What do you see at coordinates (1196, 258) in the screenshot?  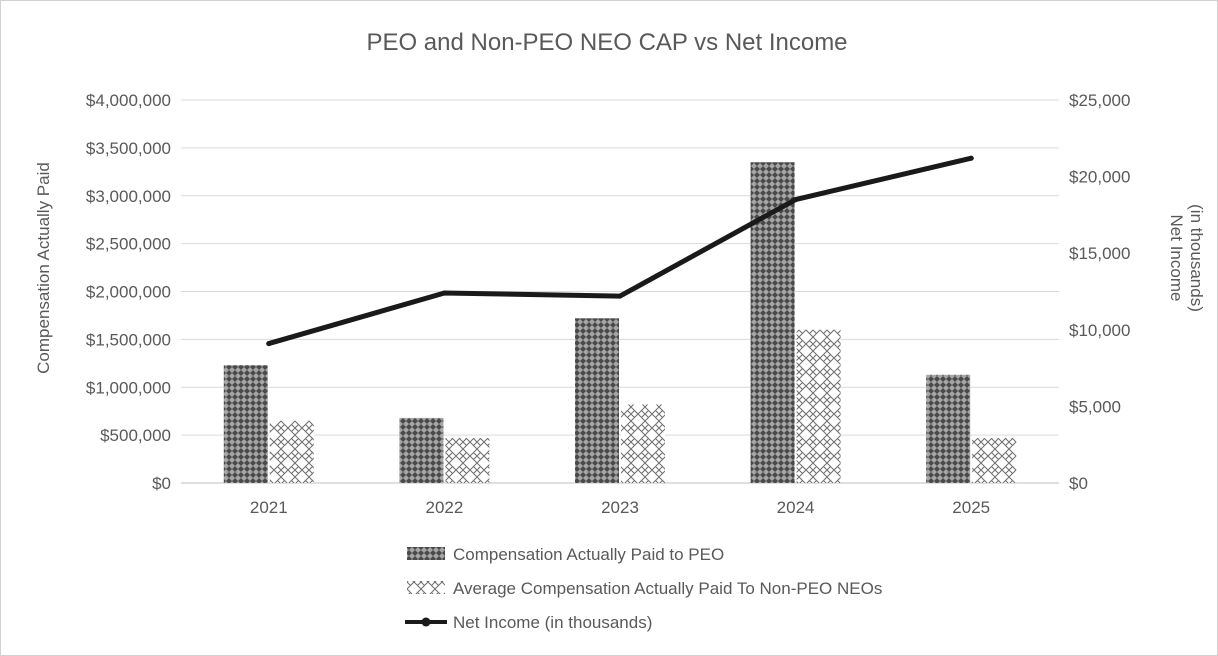 I see `right-axis-title-line-2: (in thousands)` at bounding box center [1196, 258].